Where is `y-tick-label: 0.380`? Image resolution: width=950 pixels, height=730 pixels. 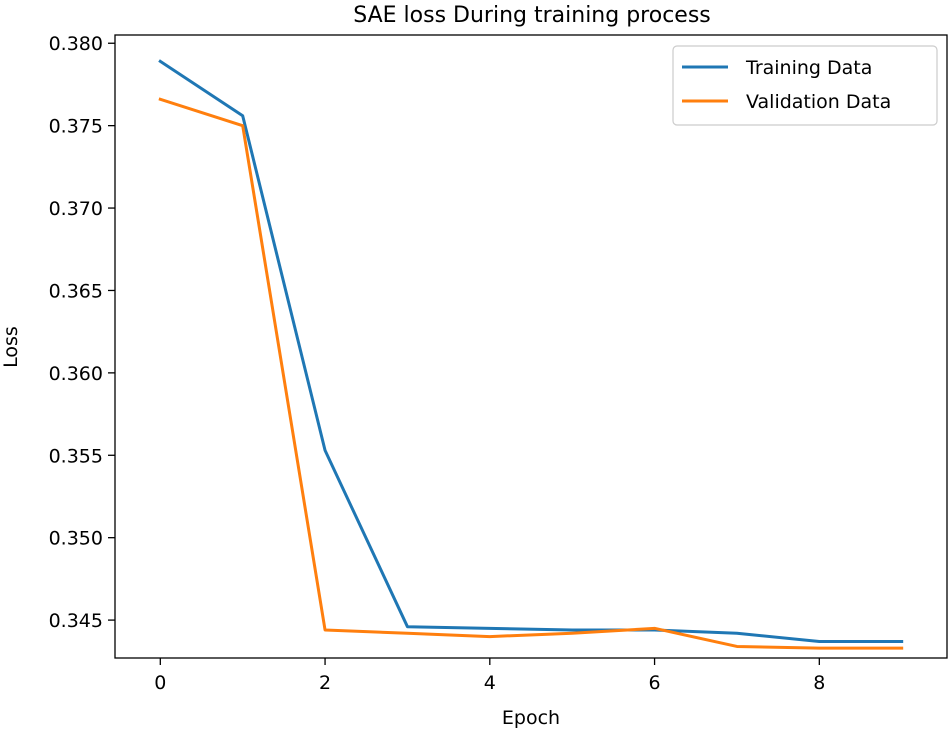 y-tick-label: 0.380 is located at coordinates (76, 44).